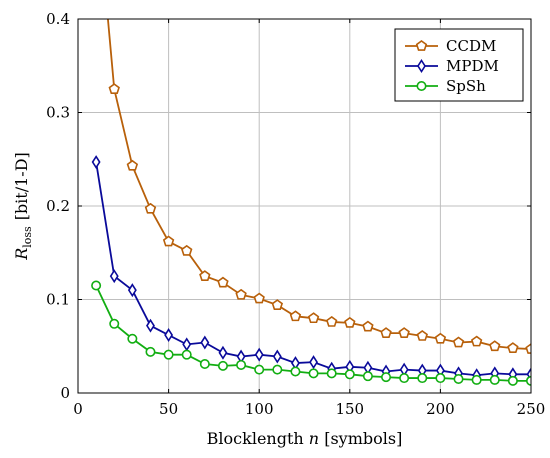 This screenshot has width=550, height=458. Describe the element at coordinates (466, 86) in the screenshot. I see `legend-label: SpSh` at that location.